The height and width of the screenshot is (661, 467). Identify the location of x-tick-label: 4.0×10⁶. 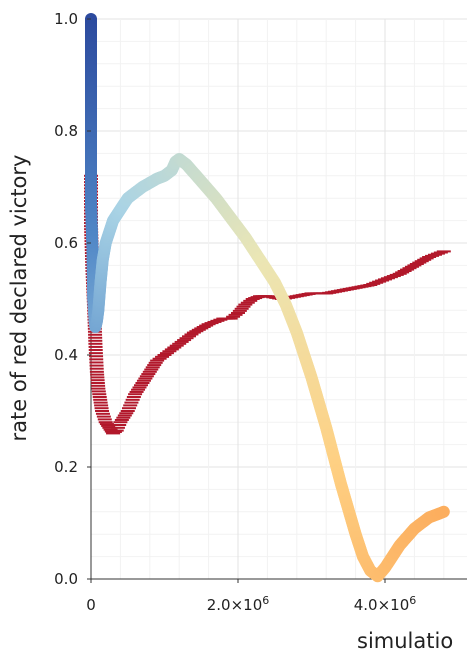
(385, 604).